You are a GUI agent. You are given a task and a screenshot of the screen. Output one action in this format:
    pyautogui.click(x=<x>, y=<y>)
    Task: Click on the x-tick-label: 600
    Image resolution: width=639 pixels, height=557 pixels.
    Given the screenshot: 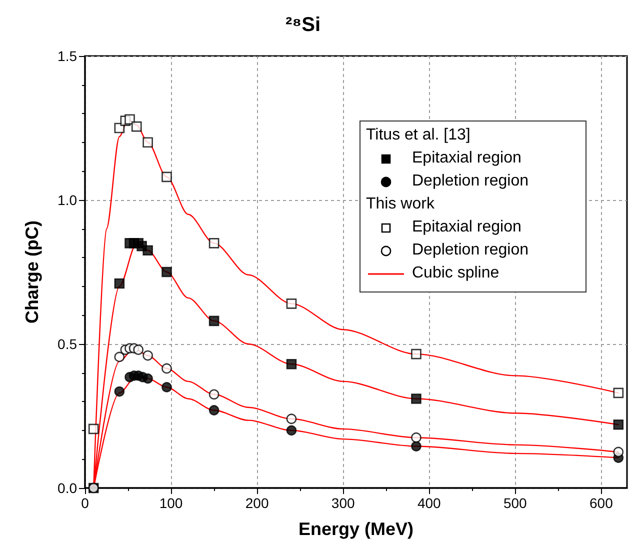 What is the action you would take?
    pyautogui.click(x=602, y=503)
    